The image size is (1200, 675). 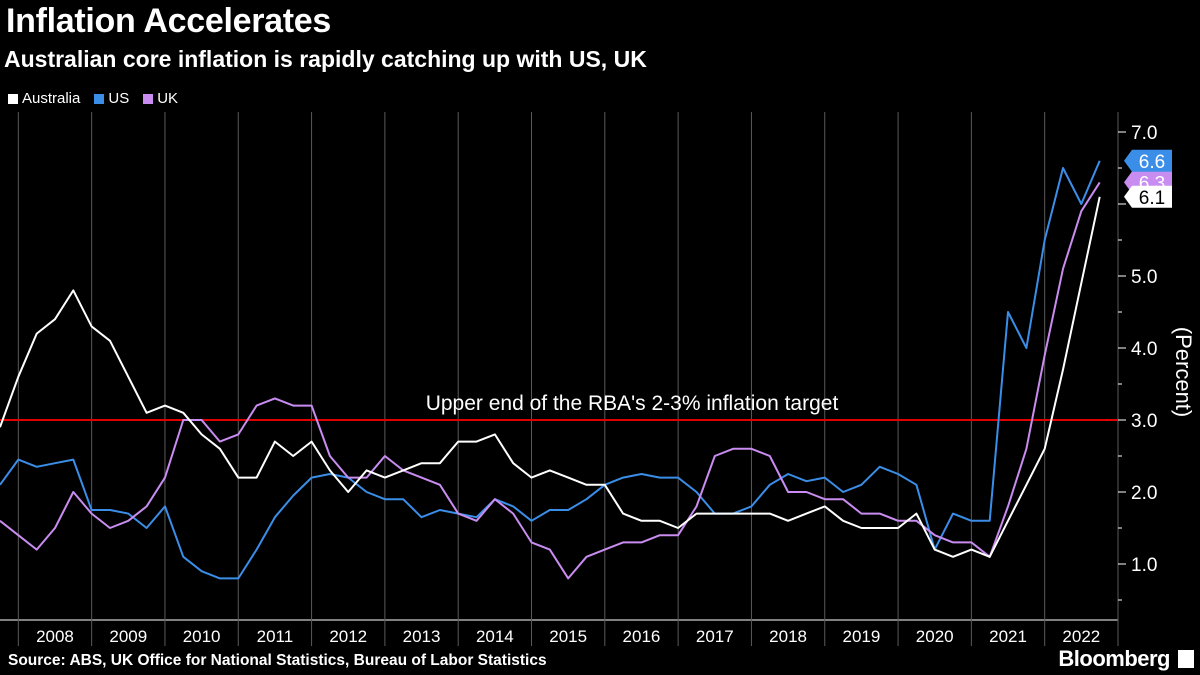 What do you see at coordinates (1114, 658) in the screenshot?
I see `brand-logo: Bloomberg` at bounding box center [1114, 658].